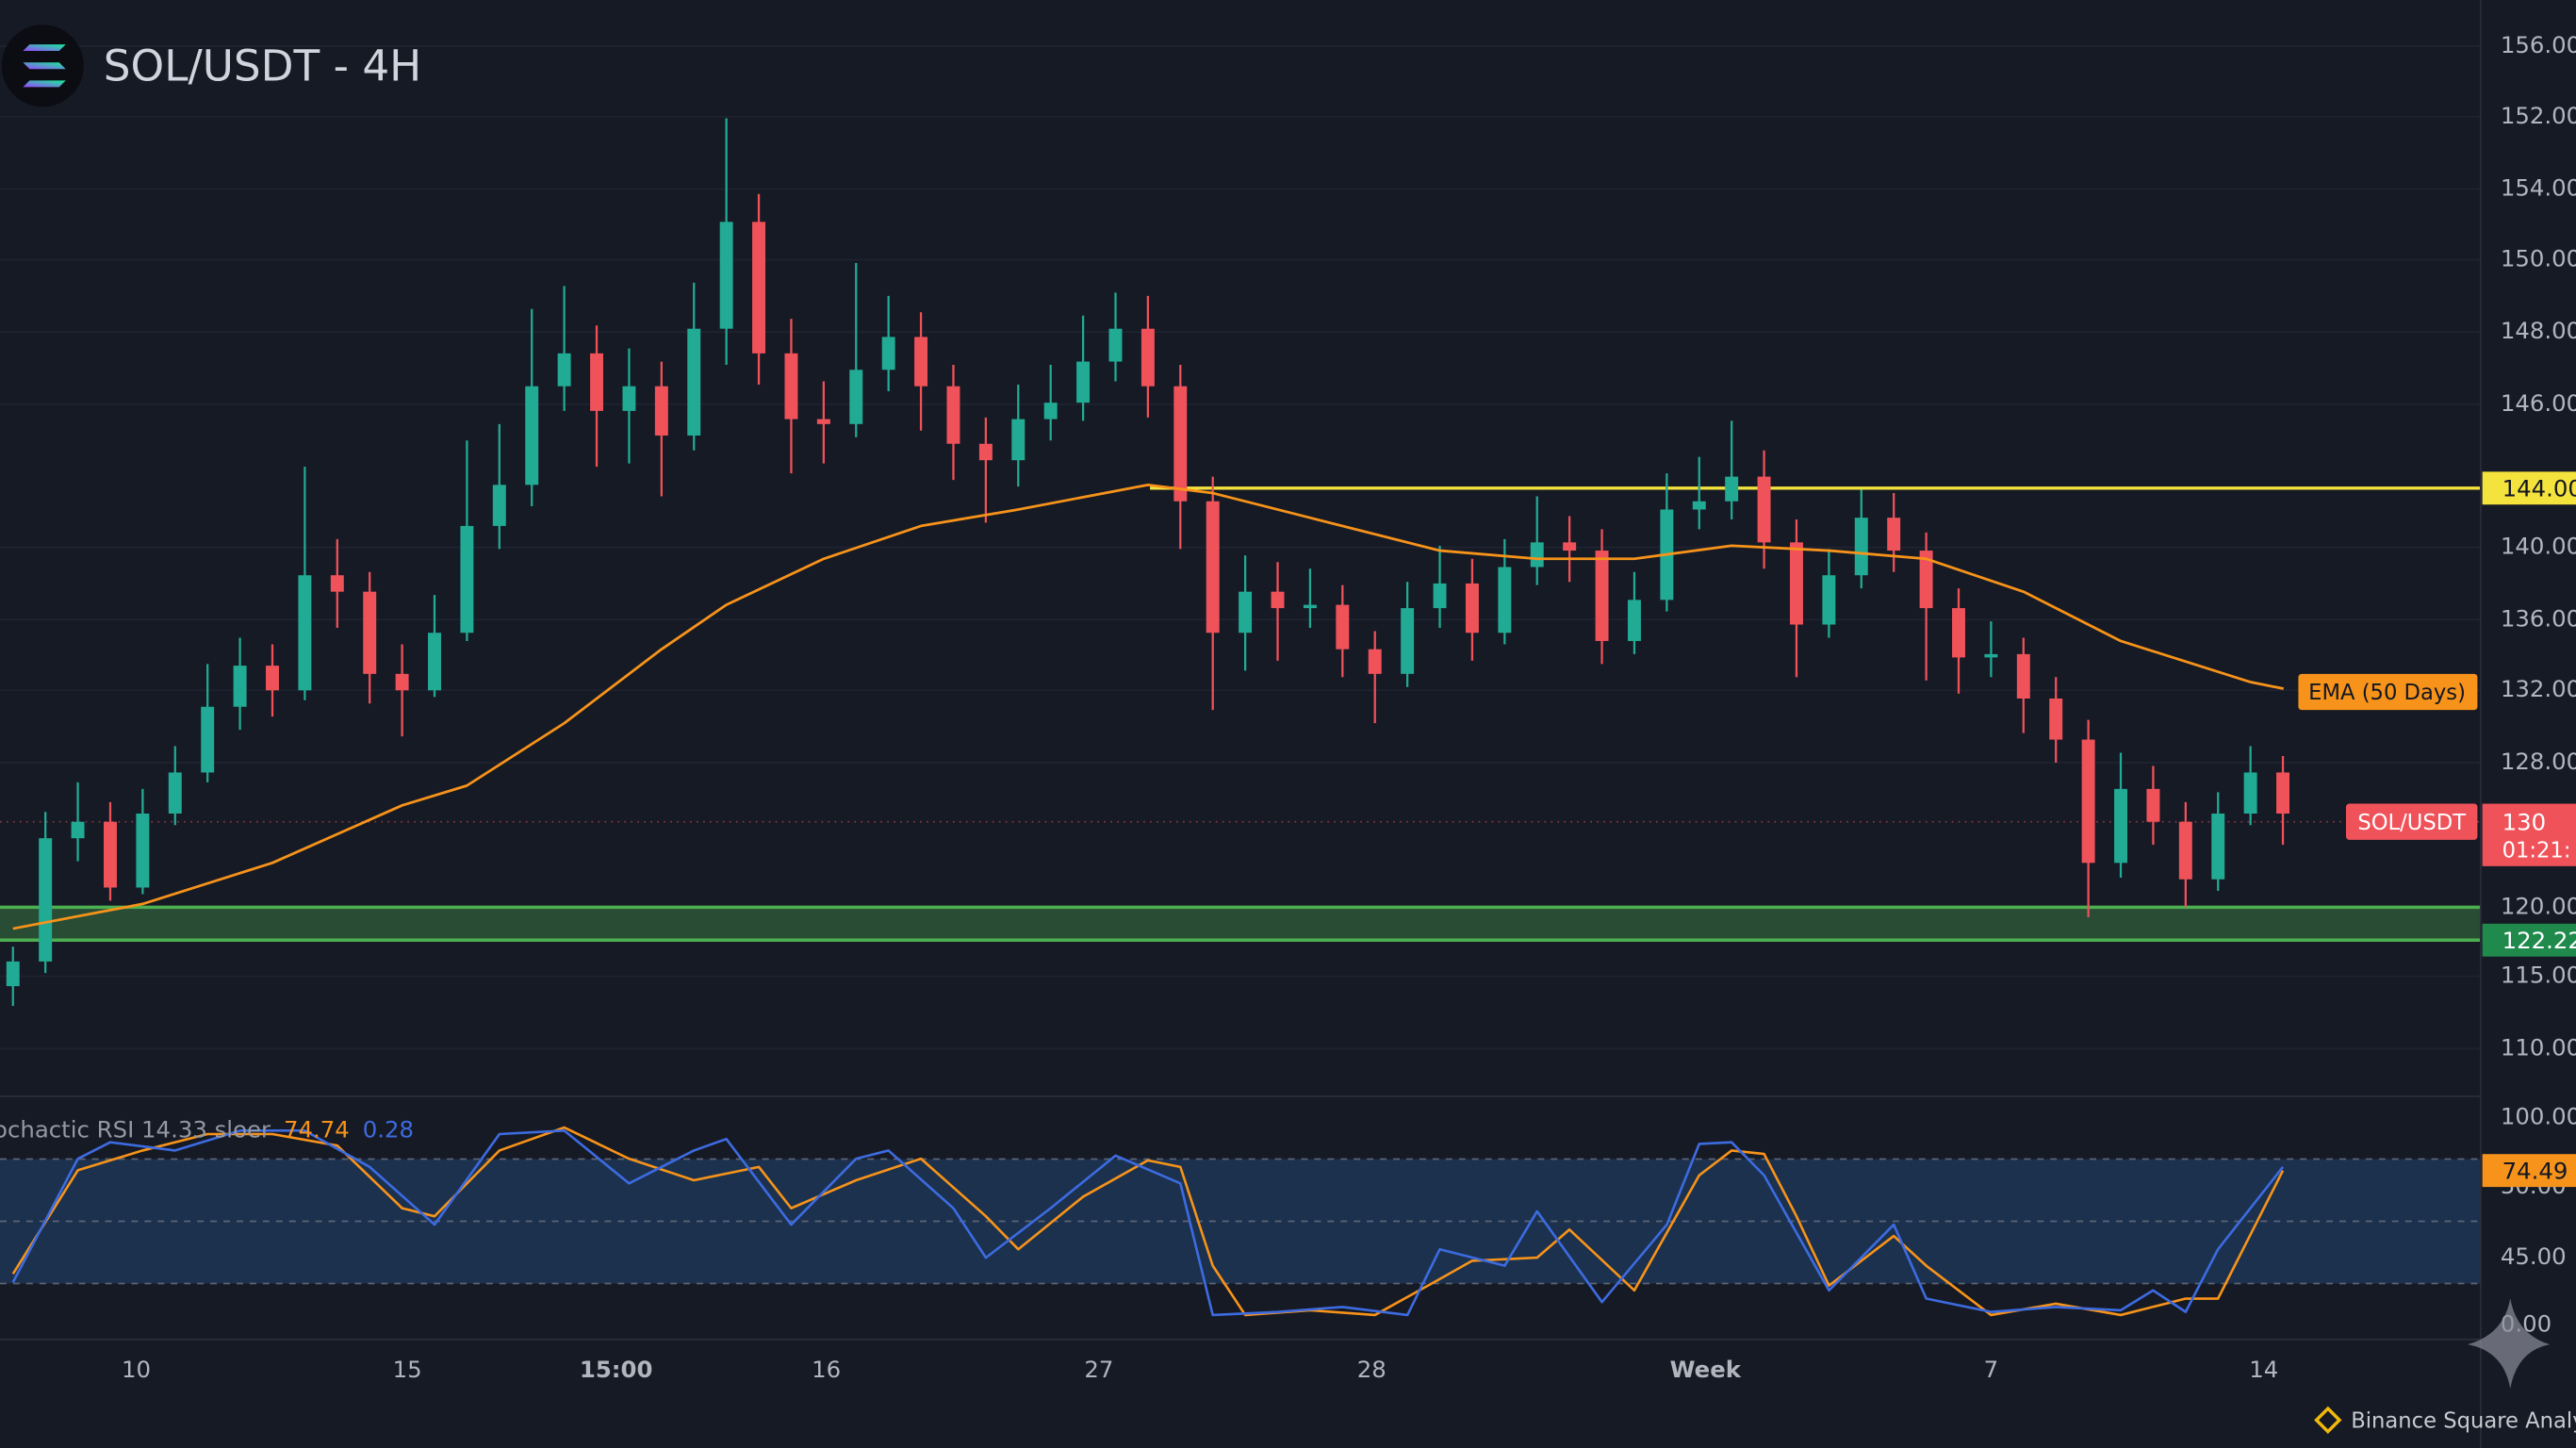  What do you see at coordinates (2538, 44) in the screenshot?
I see `y-tick-label: 156.00` at bounding box center [2538, 44].